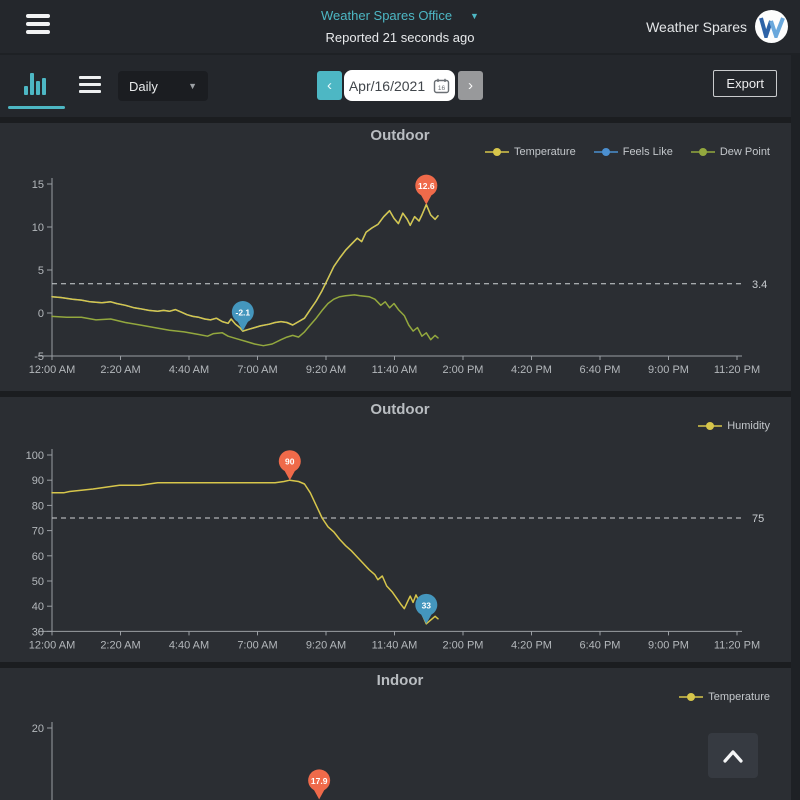  I want to click on chevron-up-icon, so click(733, 756).